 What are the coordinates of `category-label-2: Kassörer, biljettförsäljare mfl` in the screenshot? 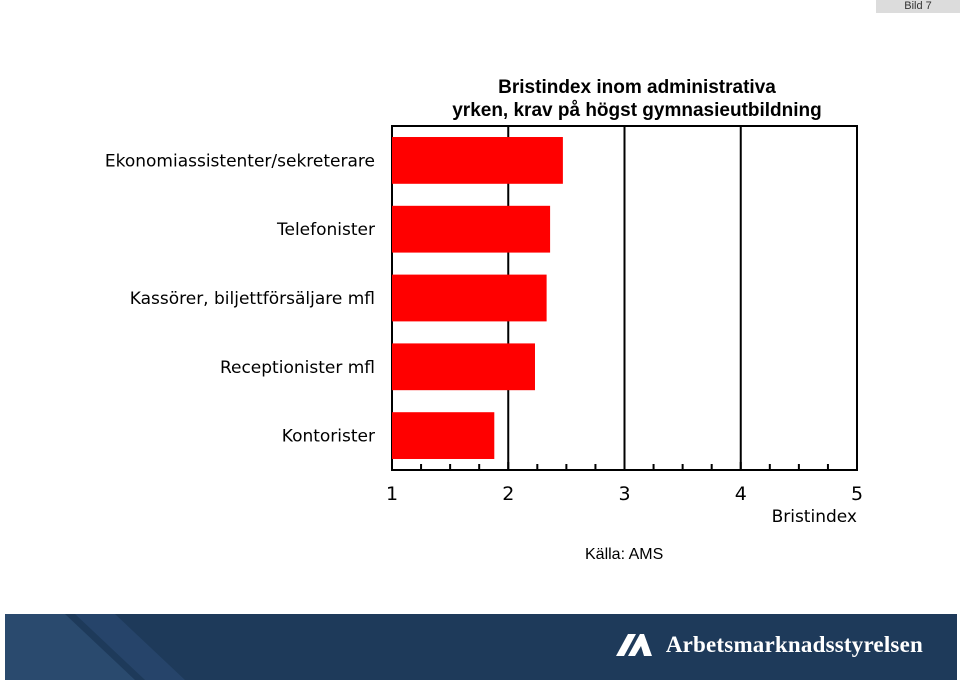 It's located at (252, 299).